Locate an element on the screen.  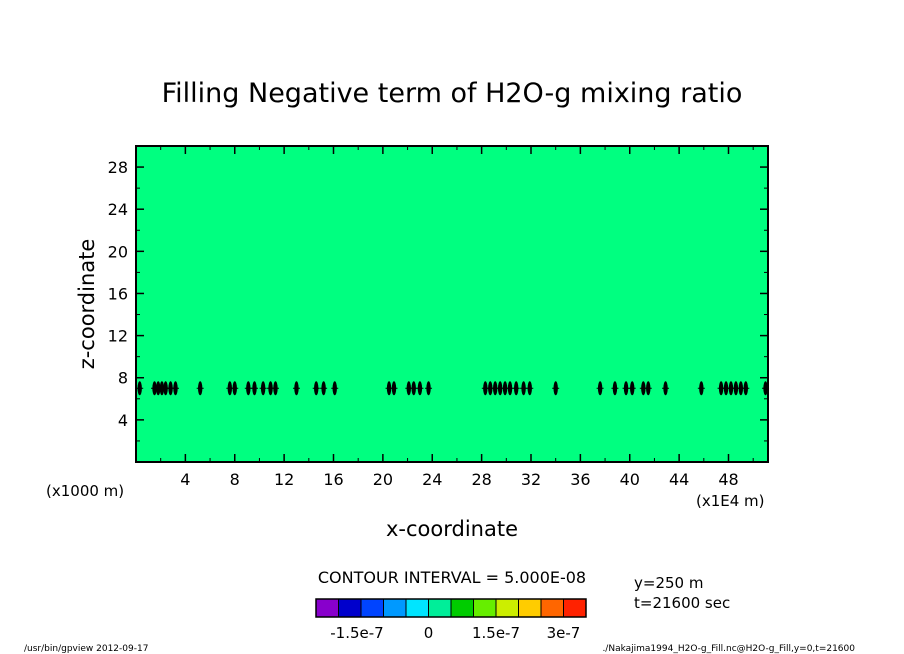
x-tick-label: 16 is located at coordinates (333, 479).